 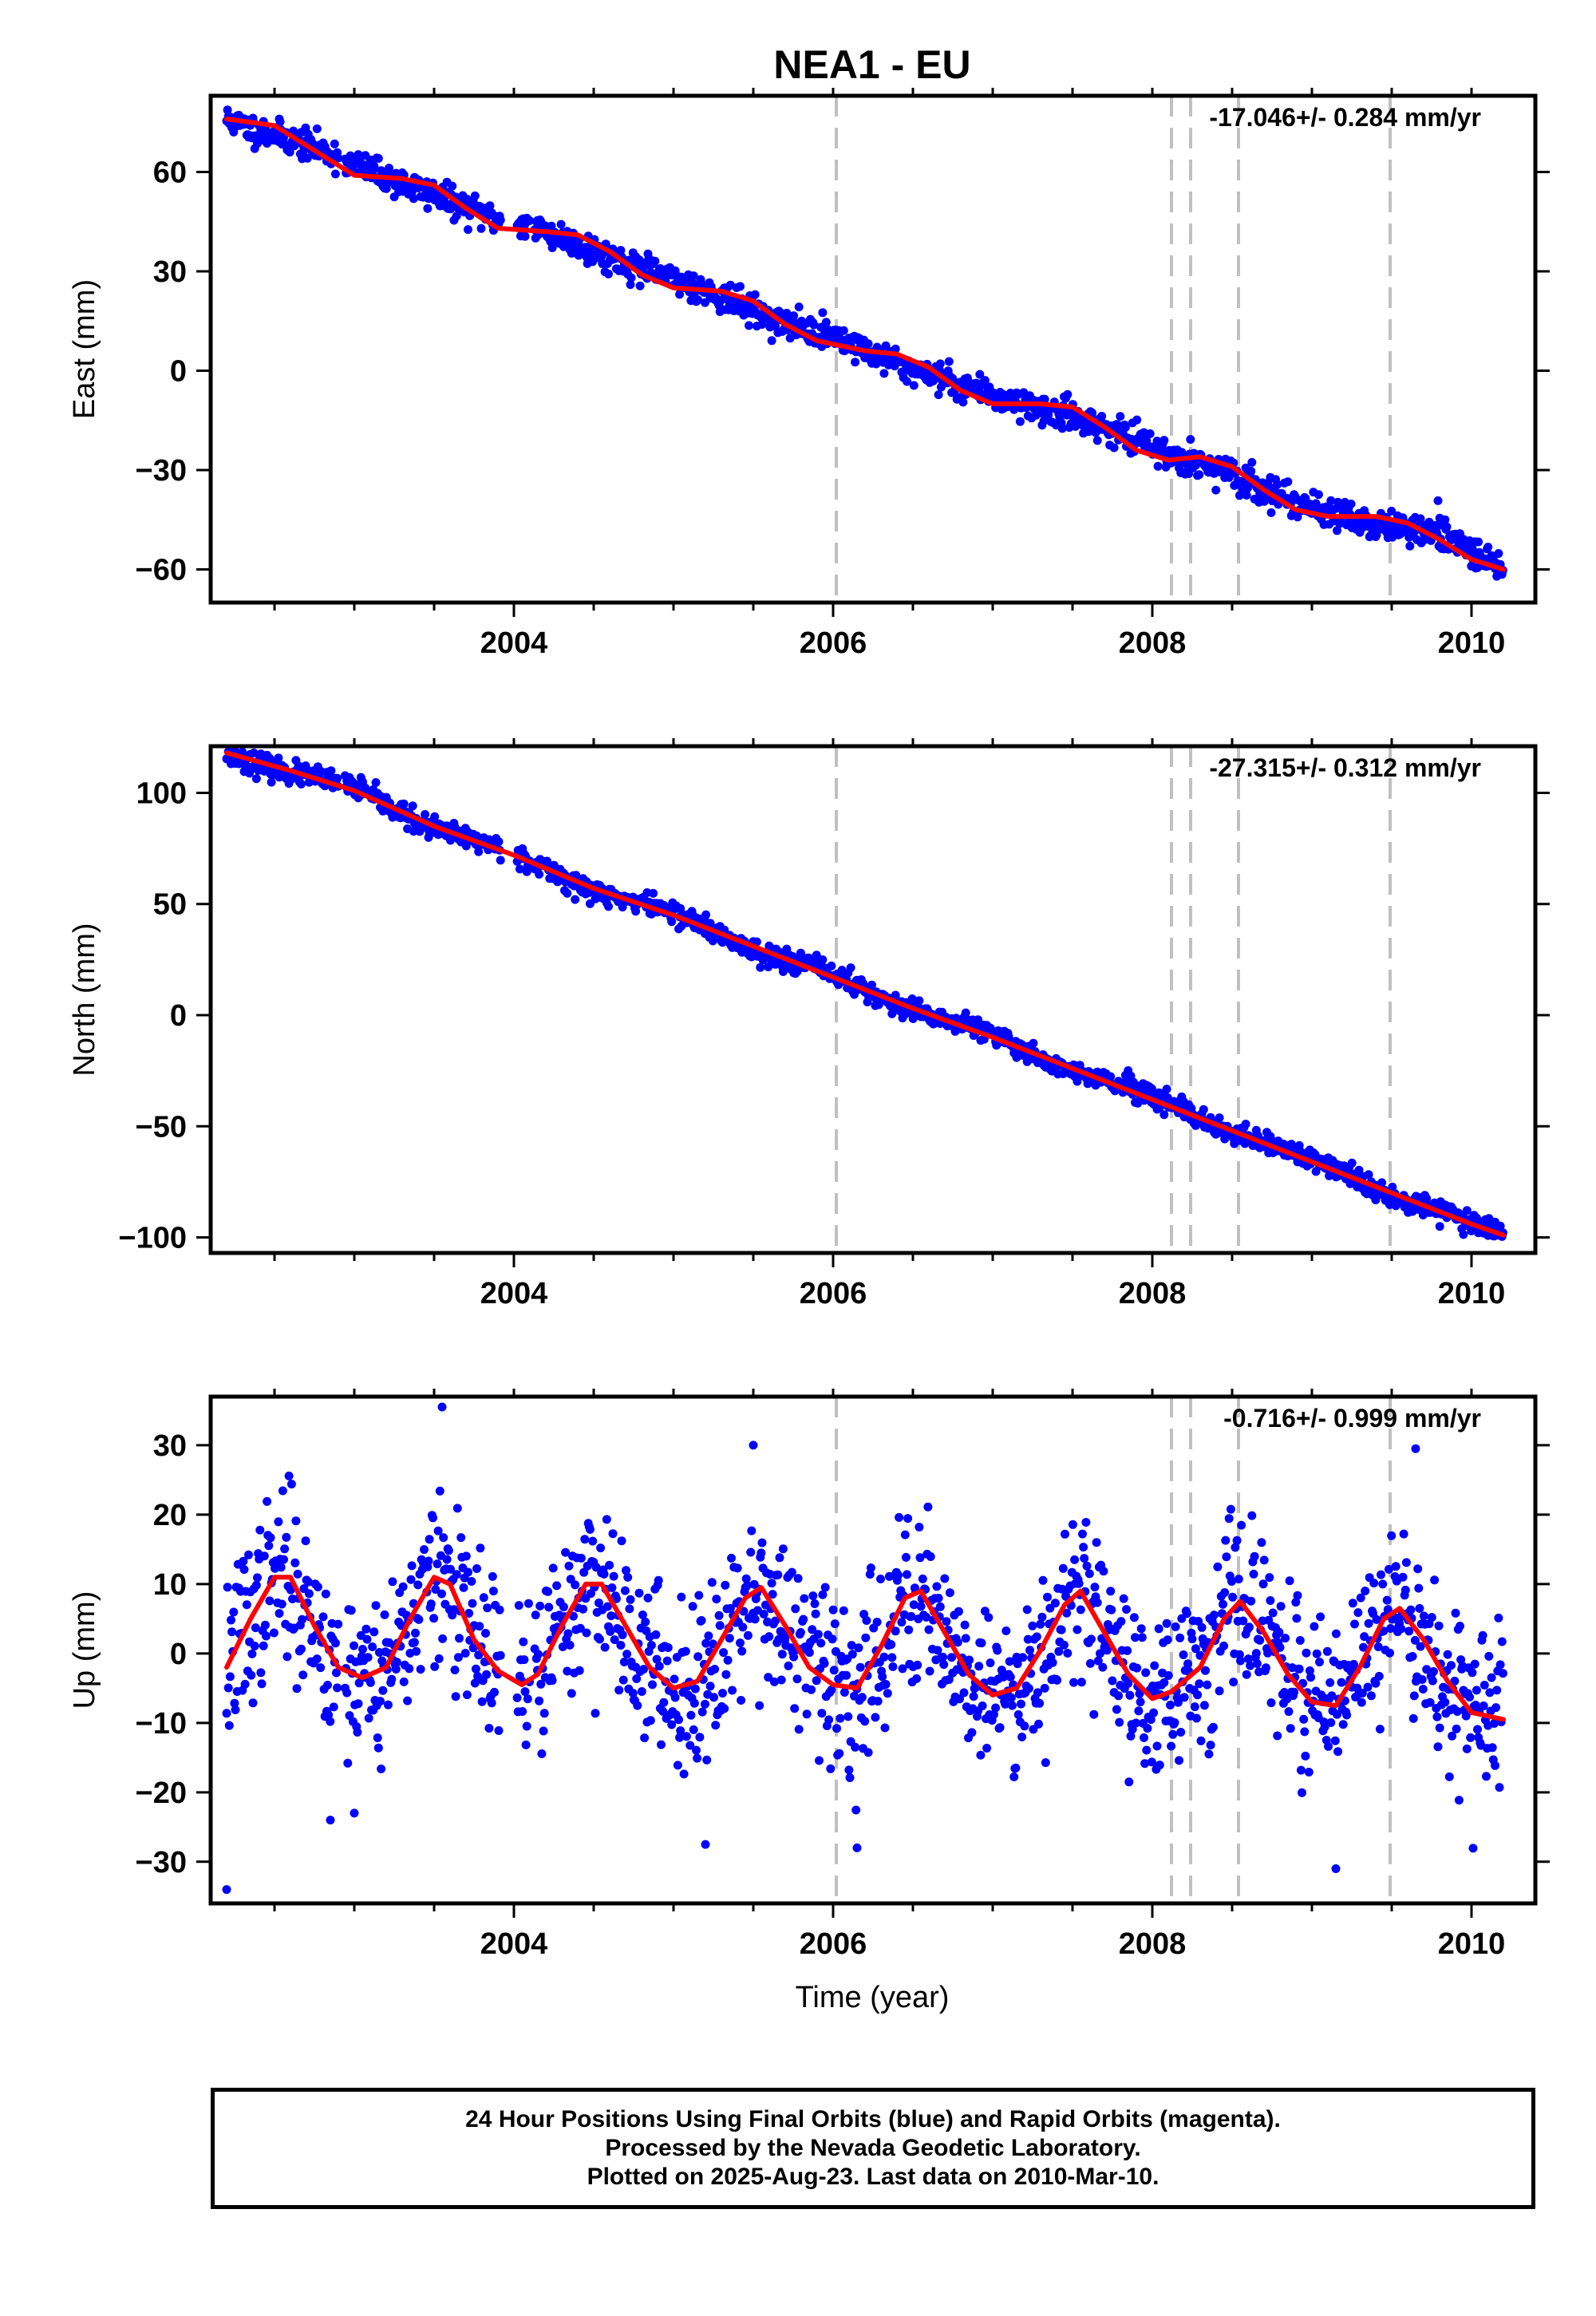 I want to click on figure-title: NEA1 - EU, so click(x=871, y=64).